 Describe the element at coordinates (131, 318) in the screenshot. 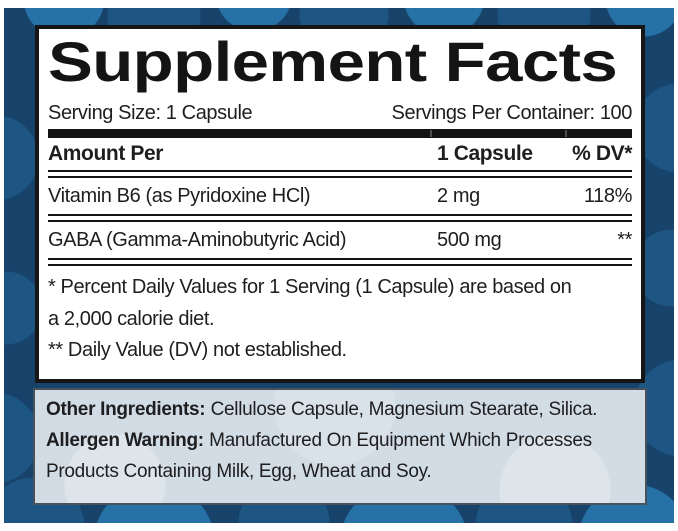

I see `footnote-line: a 2,000 calorie diet.` at that location.